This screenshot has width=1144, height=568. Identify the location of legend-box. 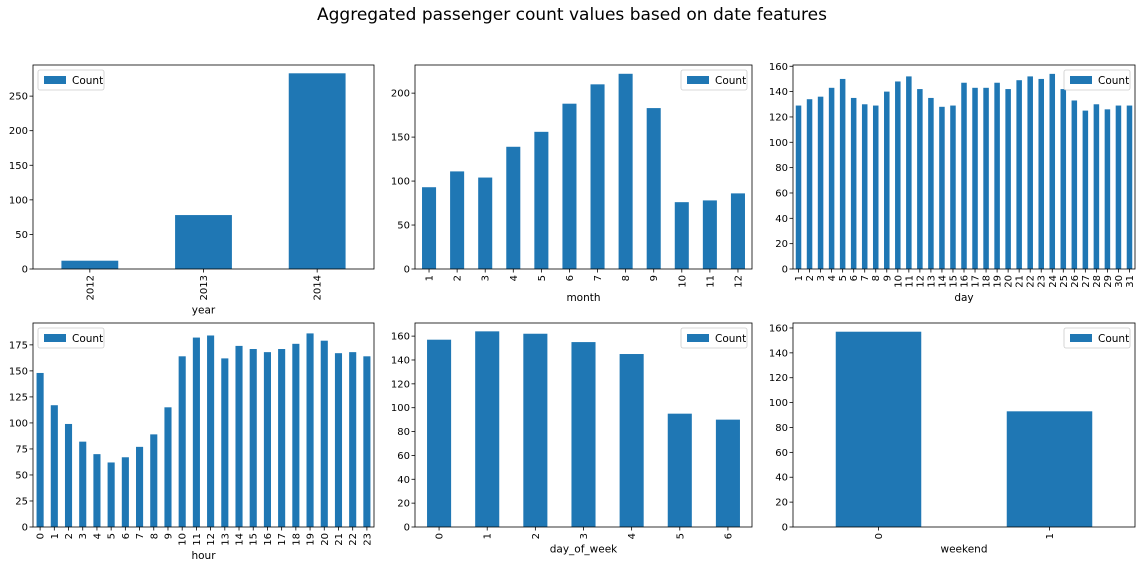
(1097, 80).